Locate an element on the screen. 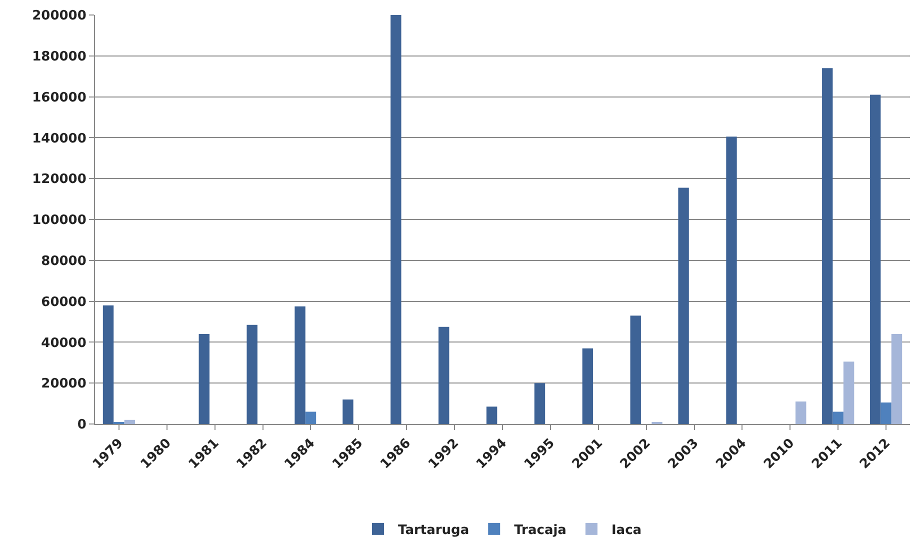  legend-label: Tartaruga is located at coordinates (434, 530).